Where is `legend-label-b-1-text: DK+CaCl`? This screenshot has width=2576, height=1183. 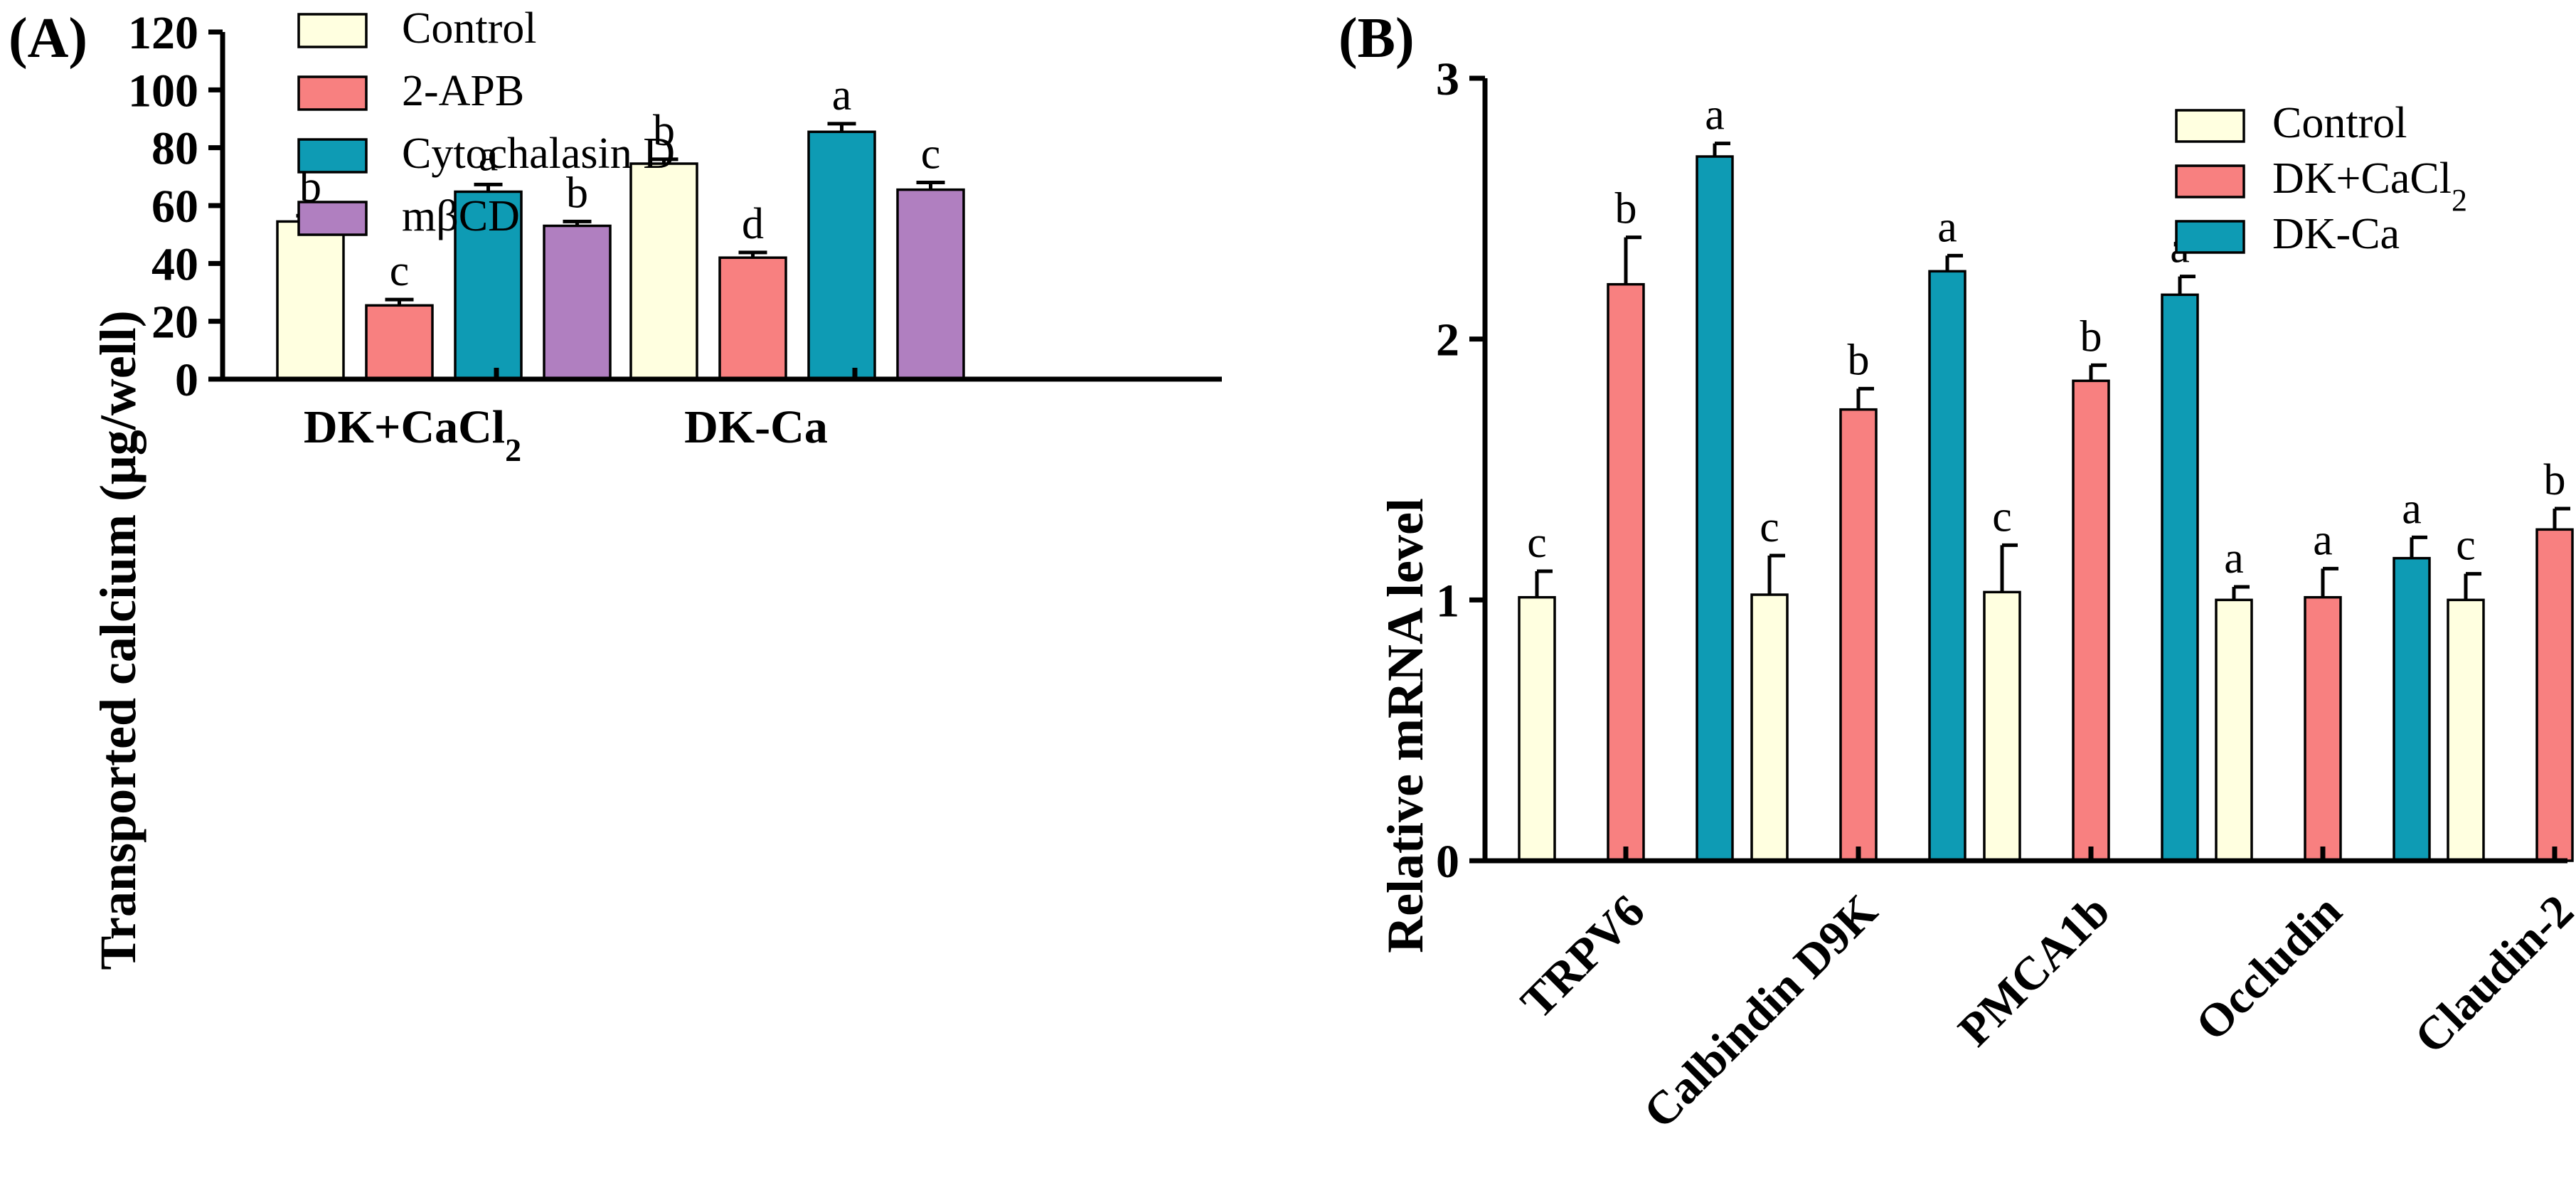
legend-label-b-1-text: DK+CaCl is located at coordinates (2362, 178).